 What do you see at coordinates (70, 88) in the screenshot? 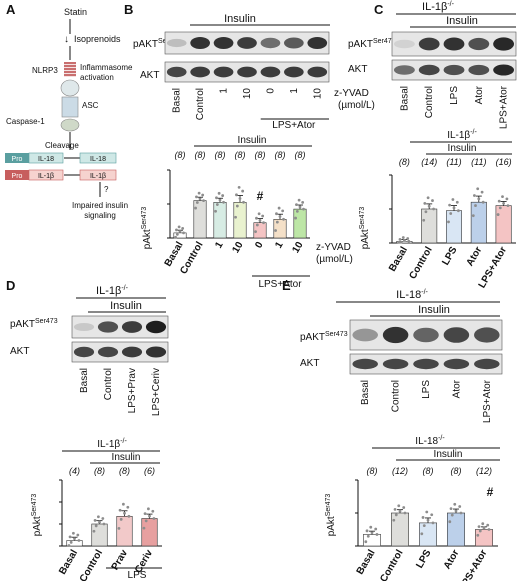
I see `inflammasome-core` at bounding box center [70, 88].